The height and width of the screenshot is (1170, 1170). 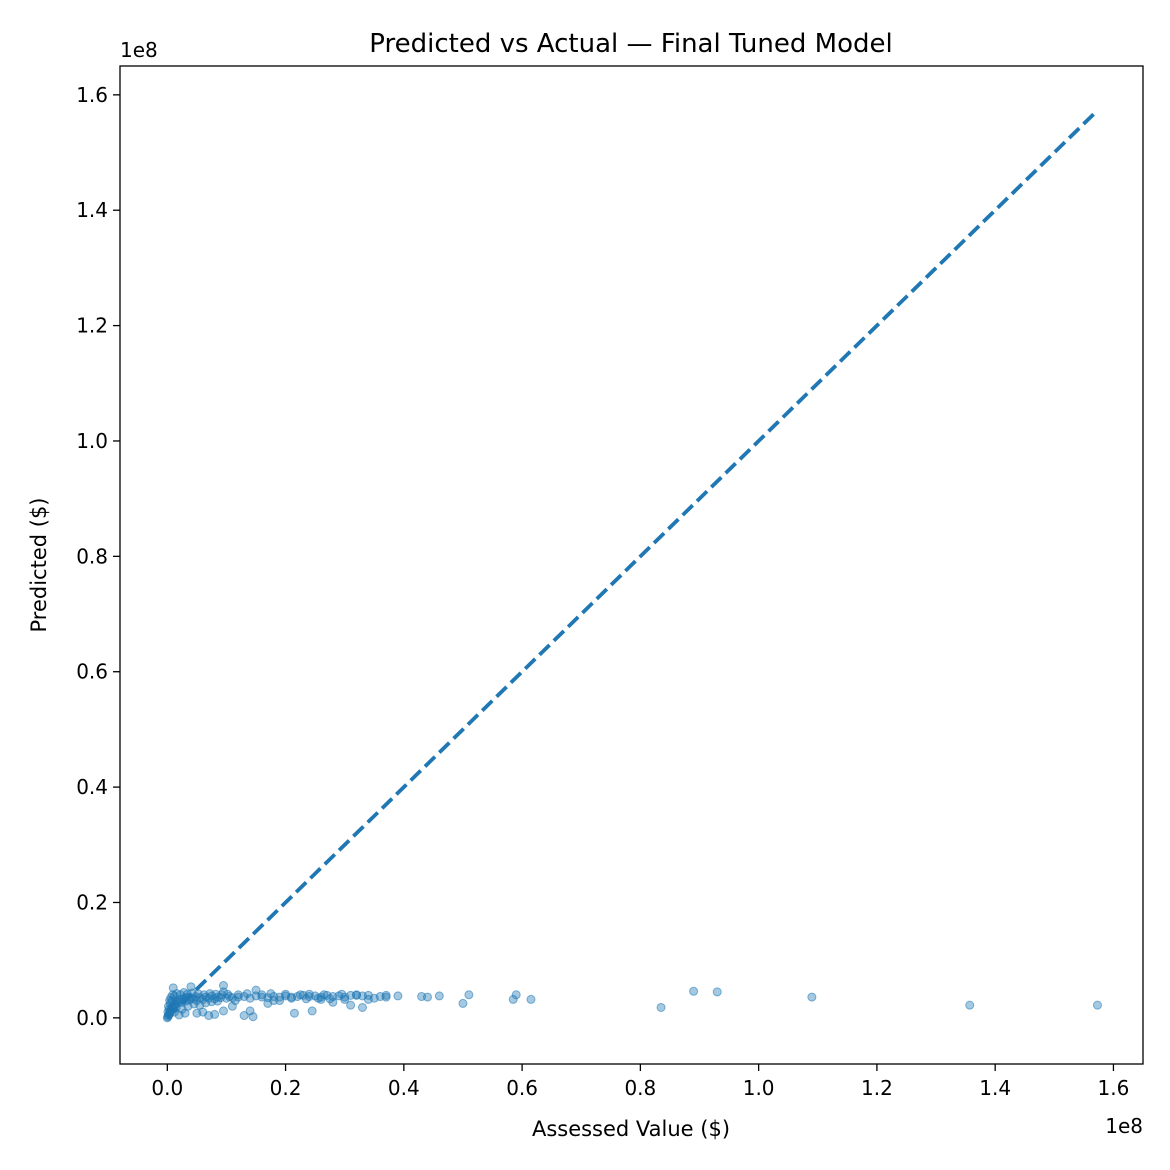 I want to click on y-tick-label: 1.0, so click(x=92, y=441).